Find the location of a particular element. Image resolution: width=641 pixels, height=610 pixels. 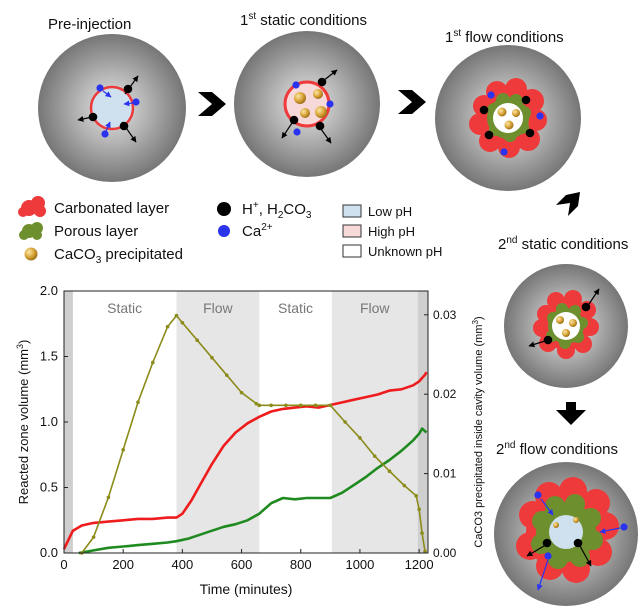

x-tick-label: 1200 is located at coordinates (419, 564).